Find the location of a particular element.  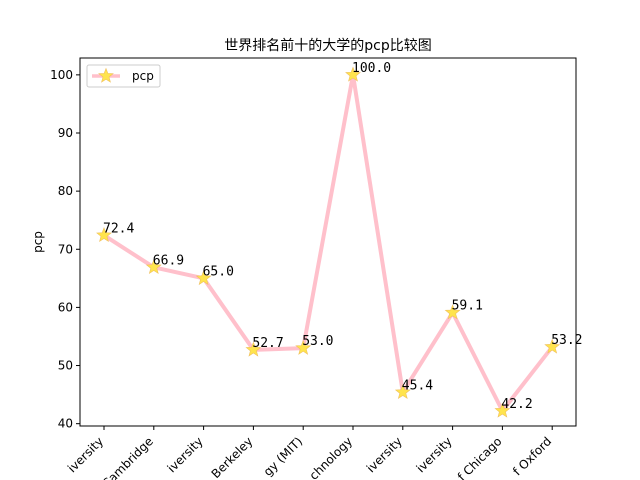

data-label: 53.0 is located at coordinates (317, 341).